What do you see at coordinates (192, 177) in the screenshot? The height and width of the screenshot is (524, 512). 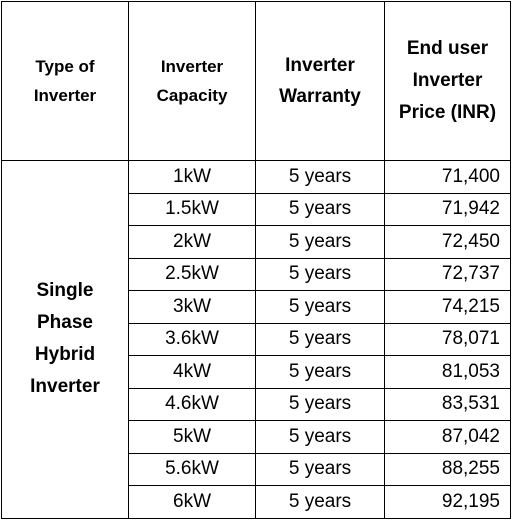 I see `capacity-cell: 1kW` at bounding box center [192, 177].